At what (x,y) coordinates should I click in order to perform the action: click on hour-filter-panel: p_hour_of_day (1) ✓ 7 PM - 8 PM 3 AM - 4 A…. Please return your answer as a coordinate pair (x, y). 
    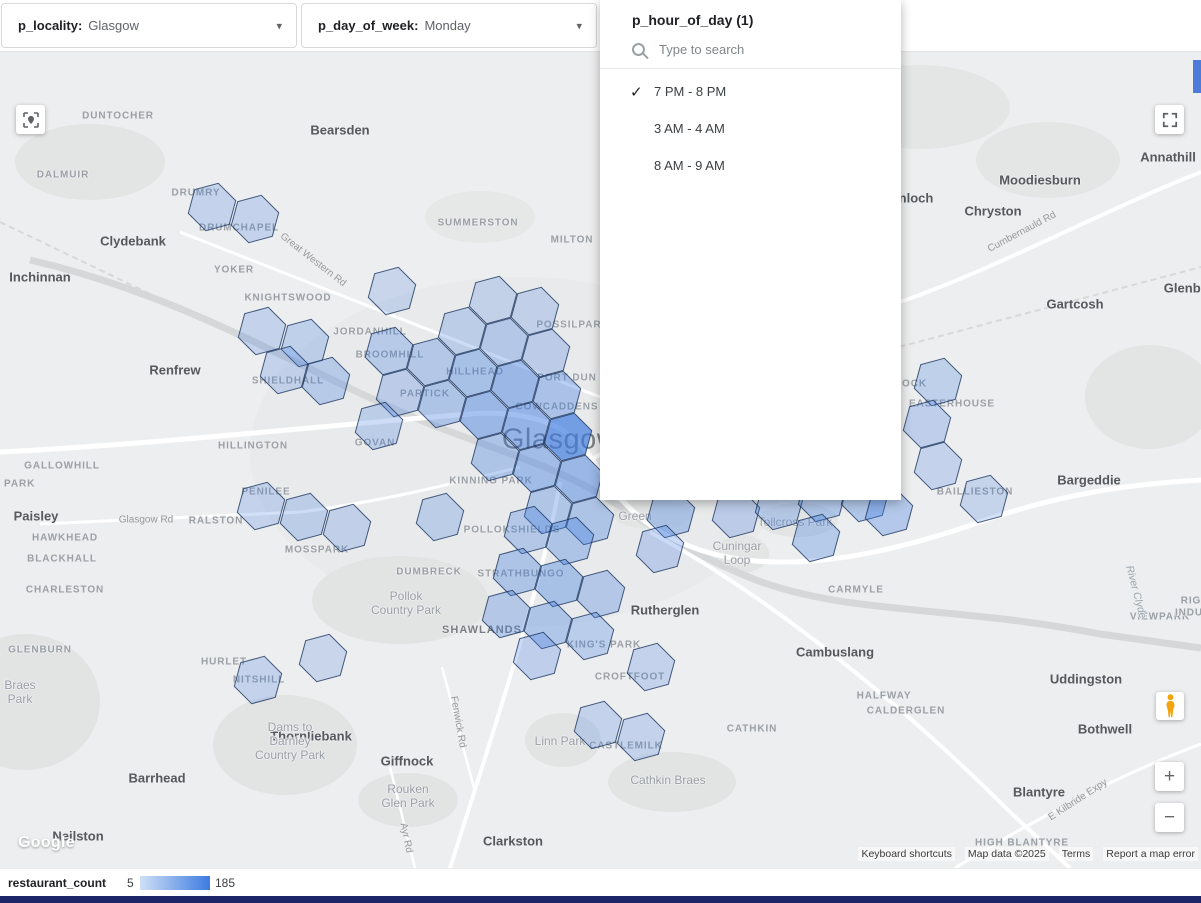
    Looking at the image, I should click on (750, 250).